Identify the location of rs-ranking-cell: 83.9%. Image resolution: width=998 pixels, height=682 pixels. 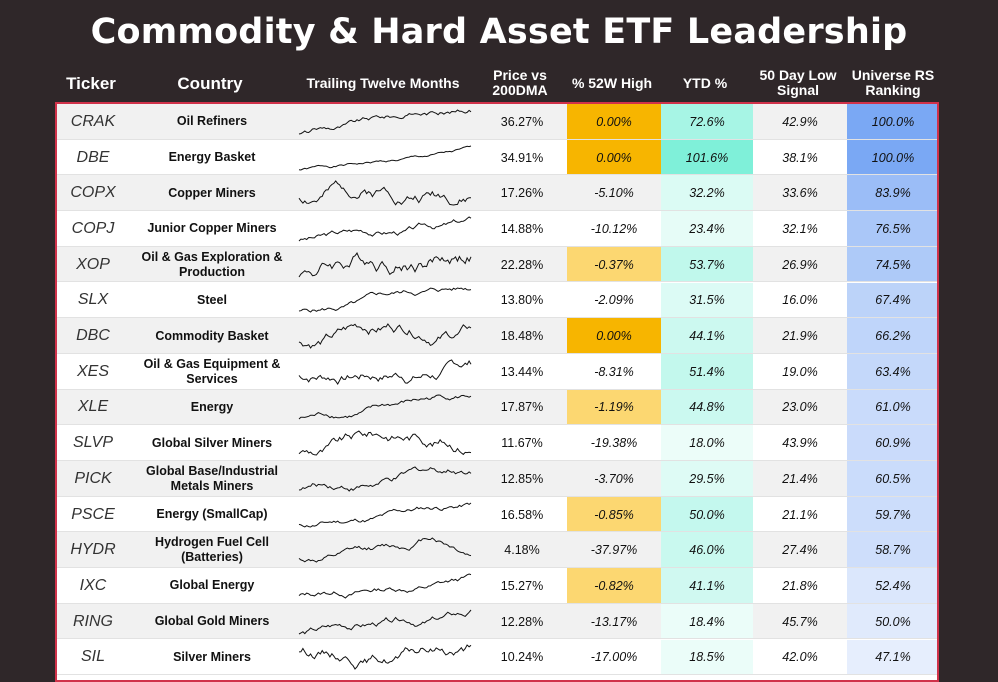
(892, 193).